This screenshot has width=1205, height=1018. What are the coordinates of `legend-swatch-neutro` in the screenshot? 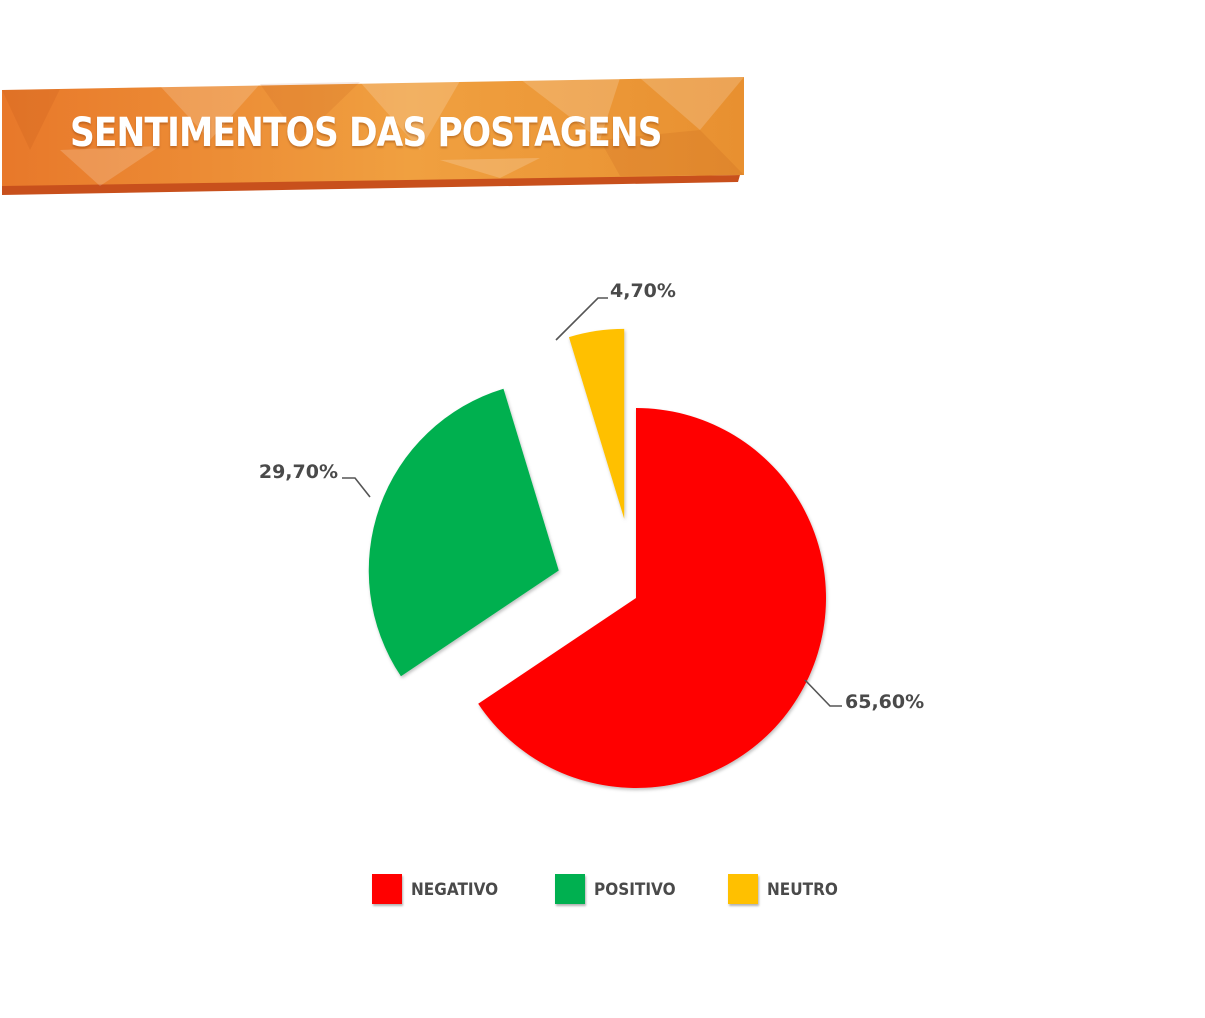 It's located at (743, 889).